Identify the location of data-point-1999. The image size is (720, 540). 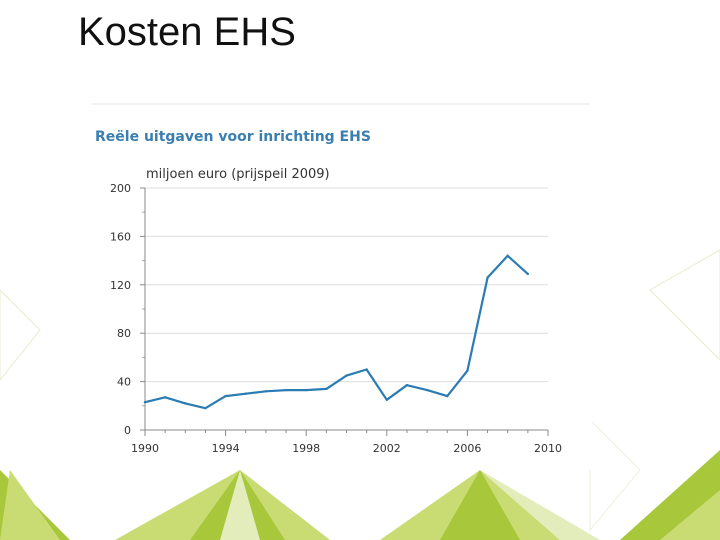
(326, 389).